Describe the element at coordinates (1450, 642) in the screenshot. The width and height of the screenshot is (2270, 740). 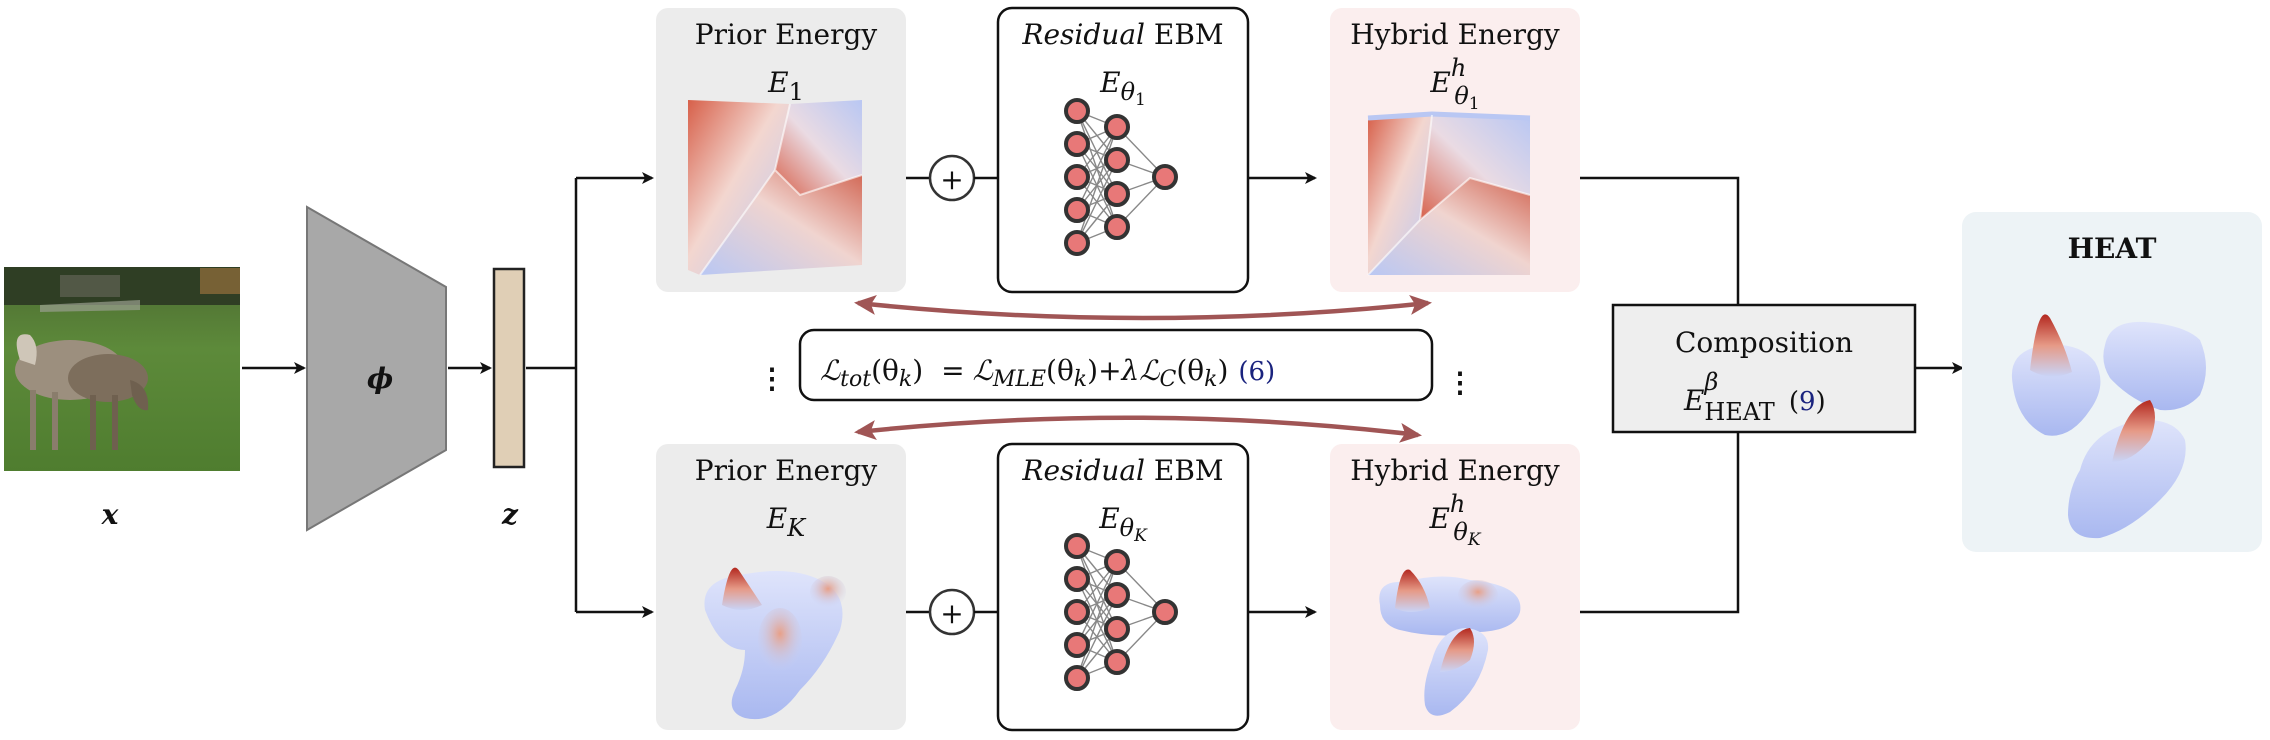
I see `hybrid-energy-bottom-surface` at that location.